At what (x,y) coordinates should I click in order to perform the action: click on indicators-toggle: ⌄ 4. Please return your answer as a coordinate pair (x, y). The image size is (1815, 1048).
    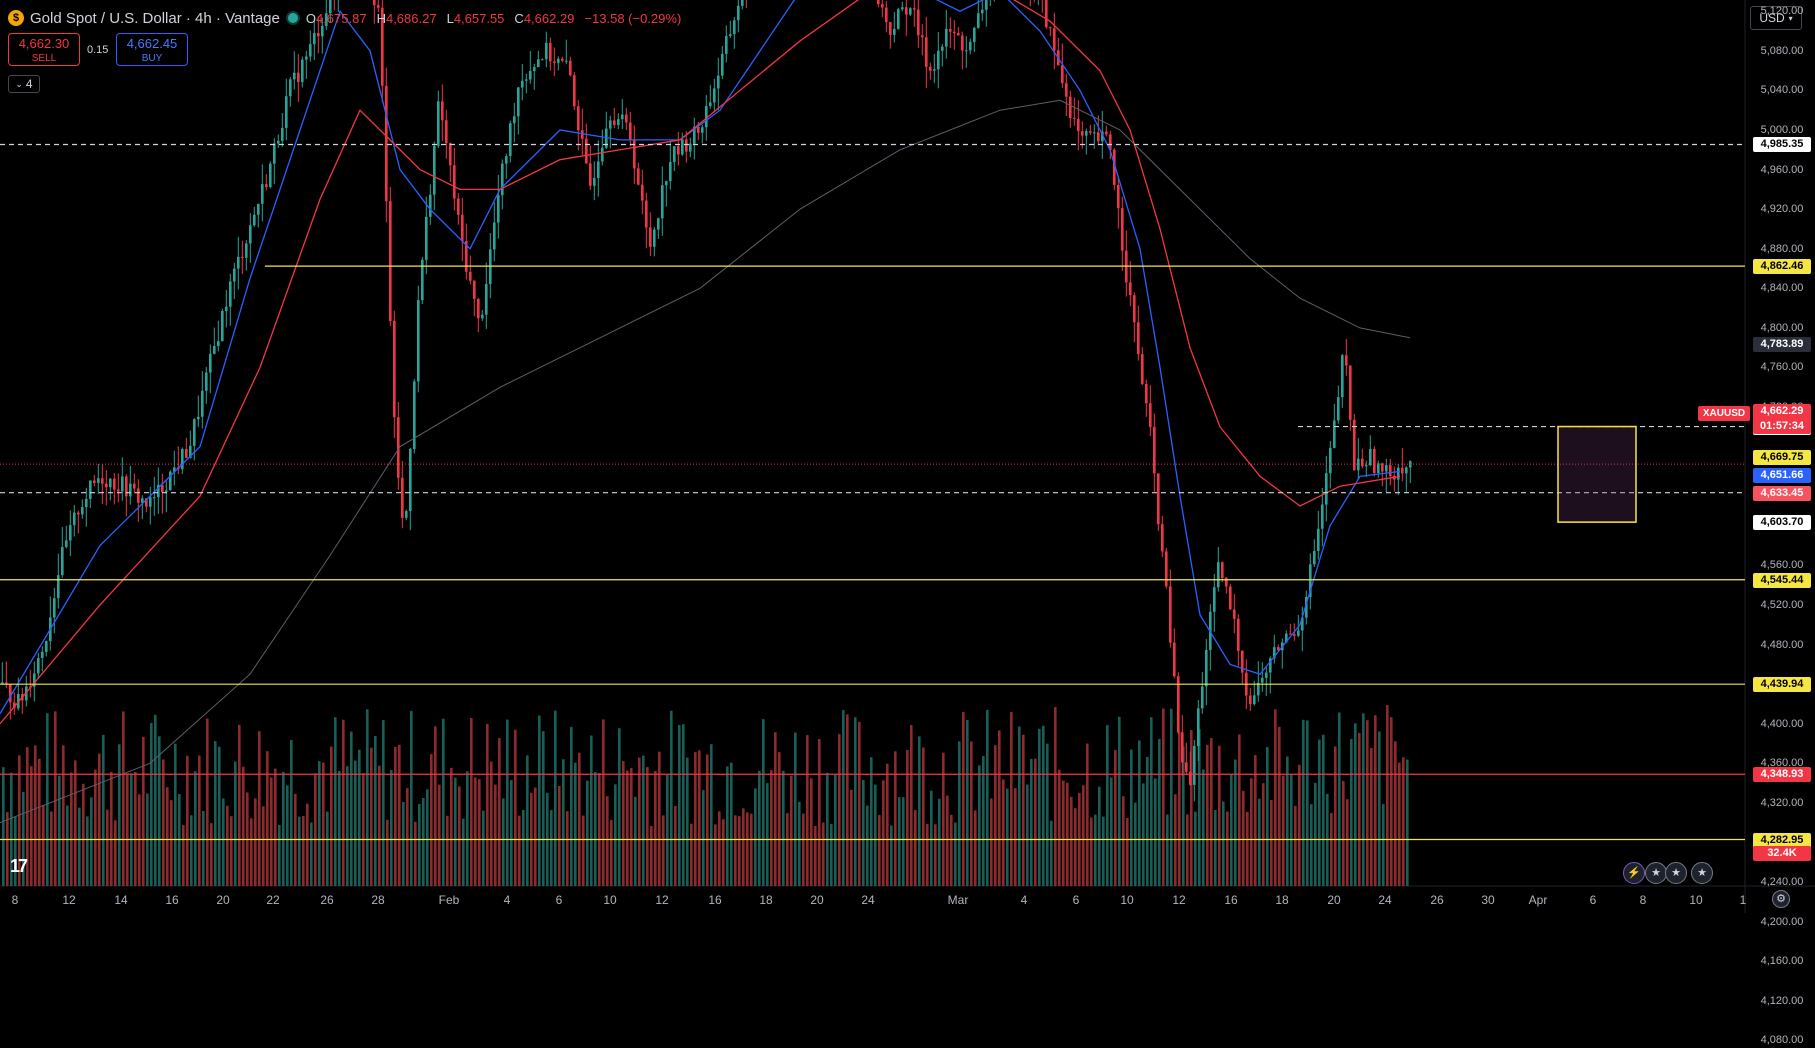
    Looking at the image, I should click on (24, 84).